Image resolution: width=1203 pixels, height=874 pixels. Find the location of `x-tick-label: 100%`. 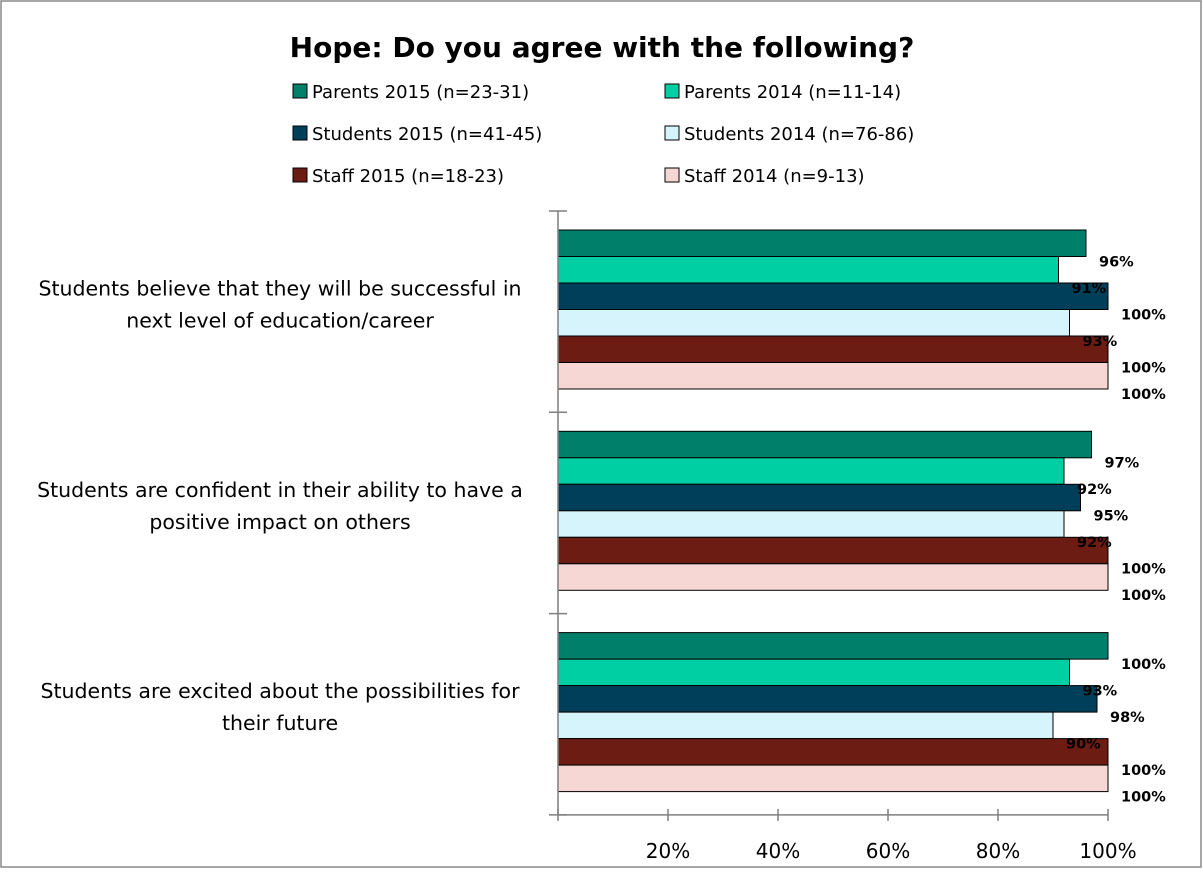

x-tick-label: 100% is located at coordinates (1107, 851).